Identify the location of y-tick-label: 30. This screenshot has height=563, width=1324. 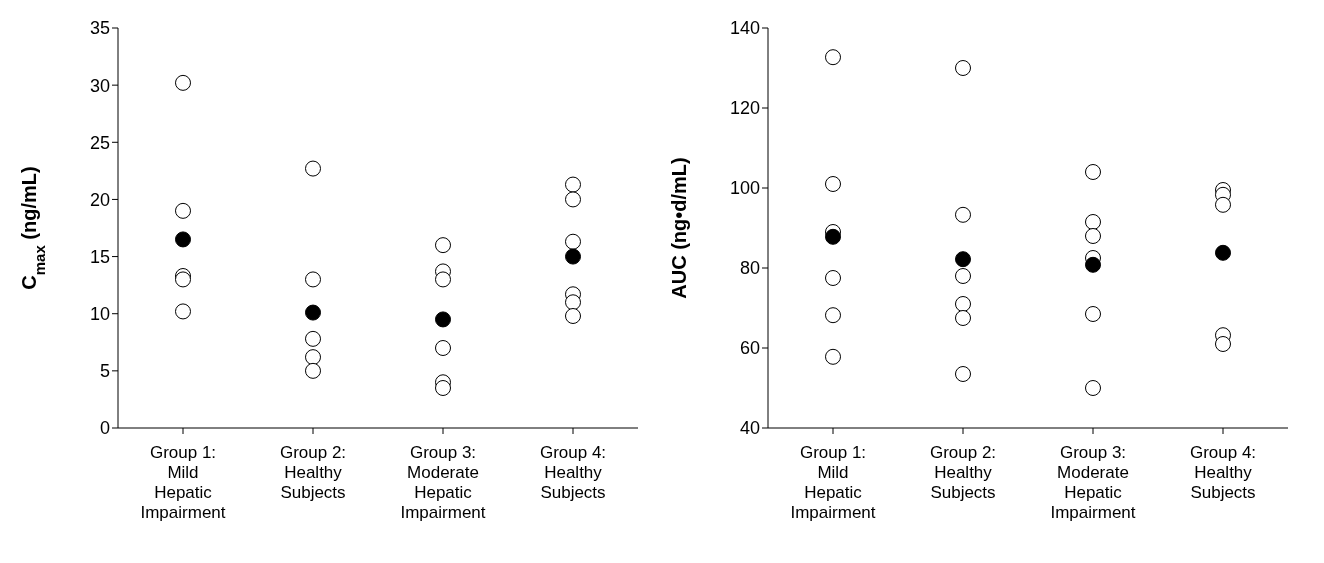
(99, 85).